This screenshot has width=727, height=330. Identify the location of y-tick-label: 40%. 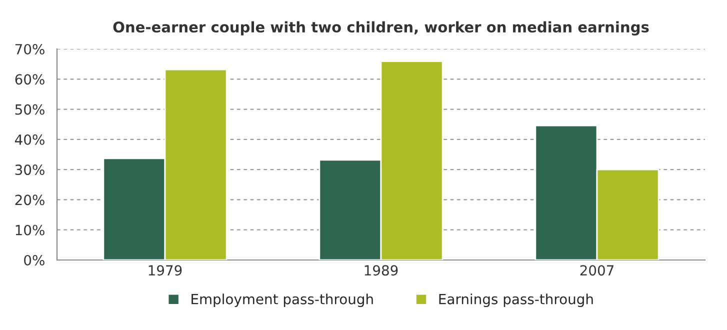
(29, 139).